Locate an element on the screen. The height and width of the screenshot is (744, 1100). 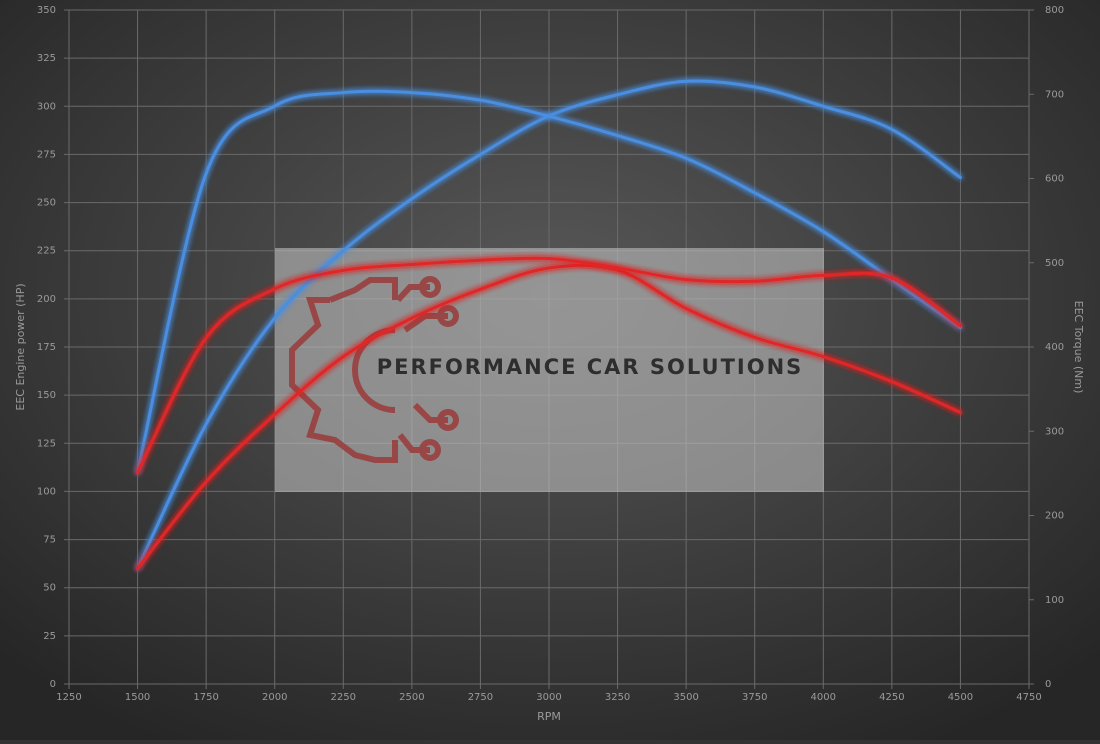
x-tick-label: 2250 is located at coordinates (343, 697).